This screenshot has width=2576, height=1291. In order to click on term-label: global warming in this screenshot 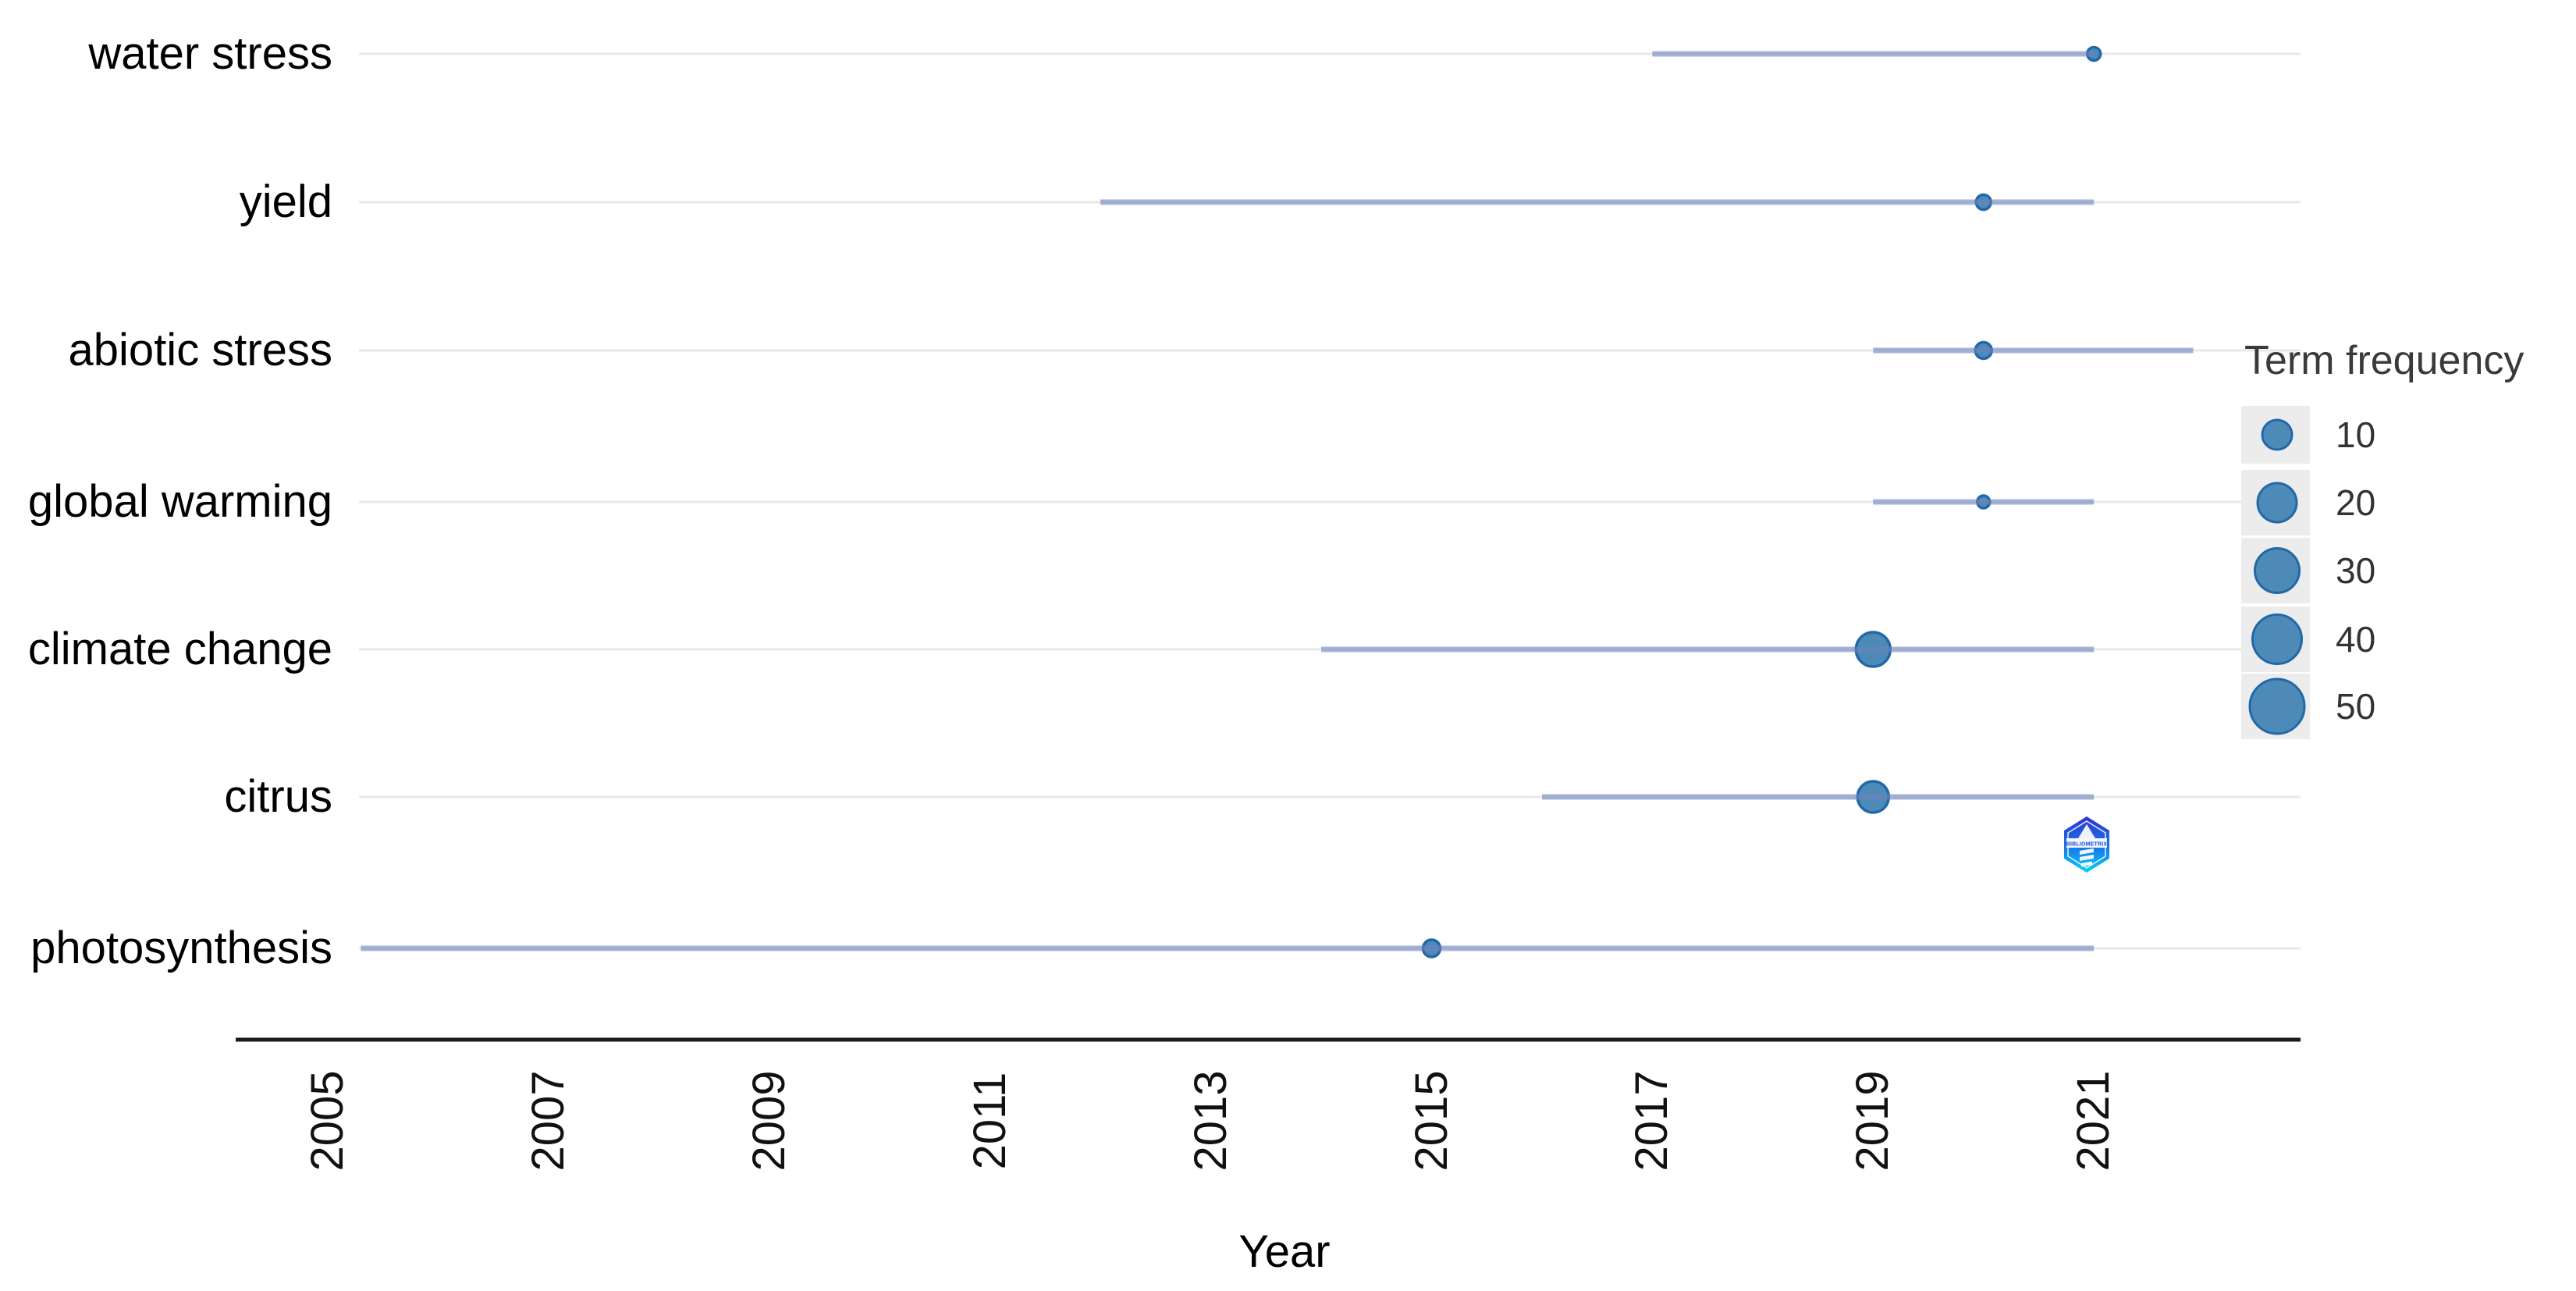, I will do `click(179, 501)`.